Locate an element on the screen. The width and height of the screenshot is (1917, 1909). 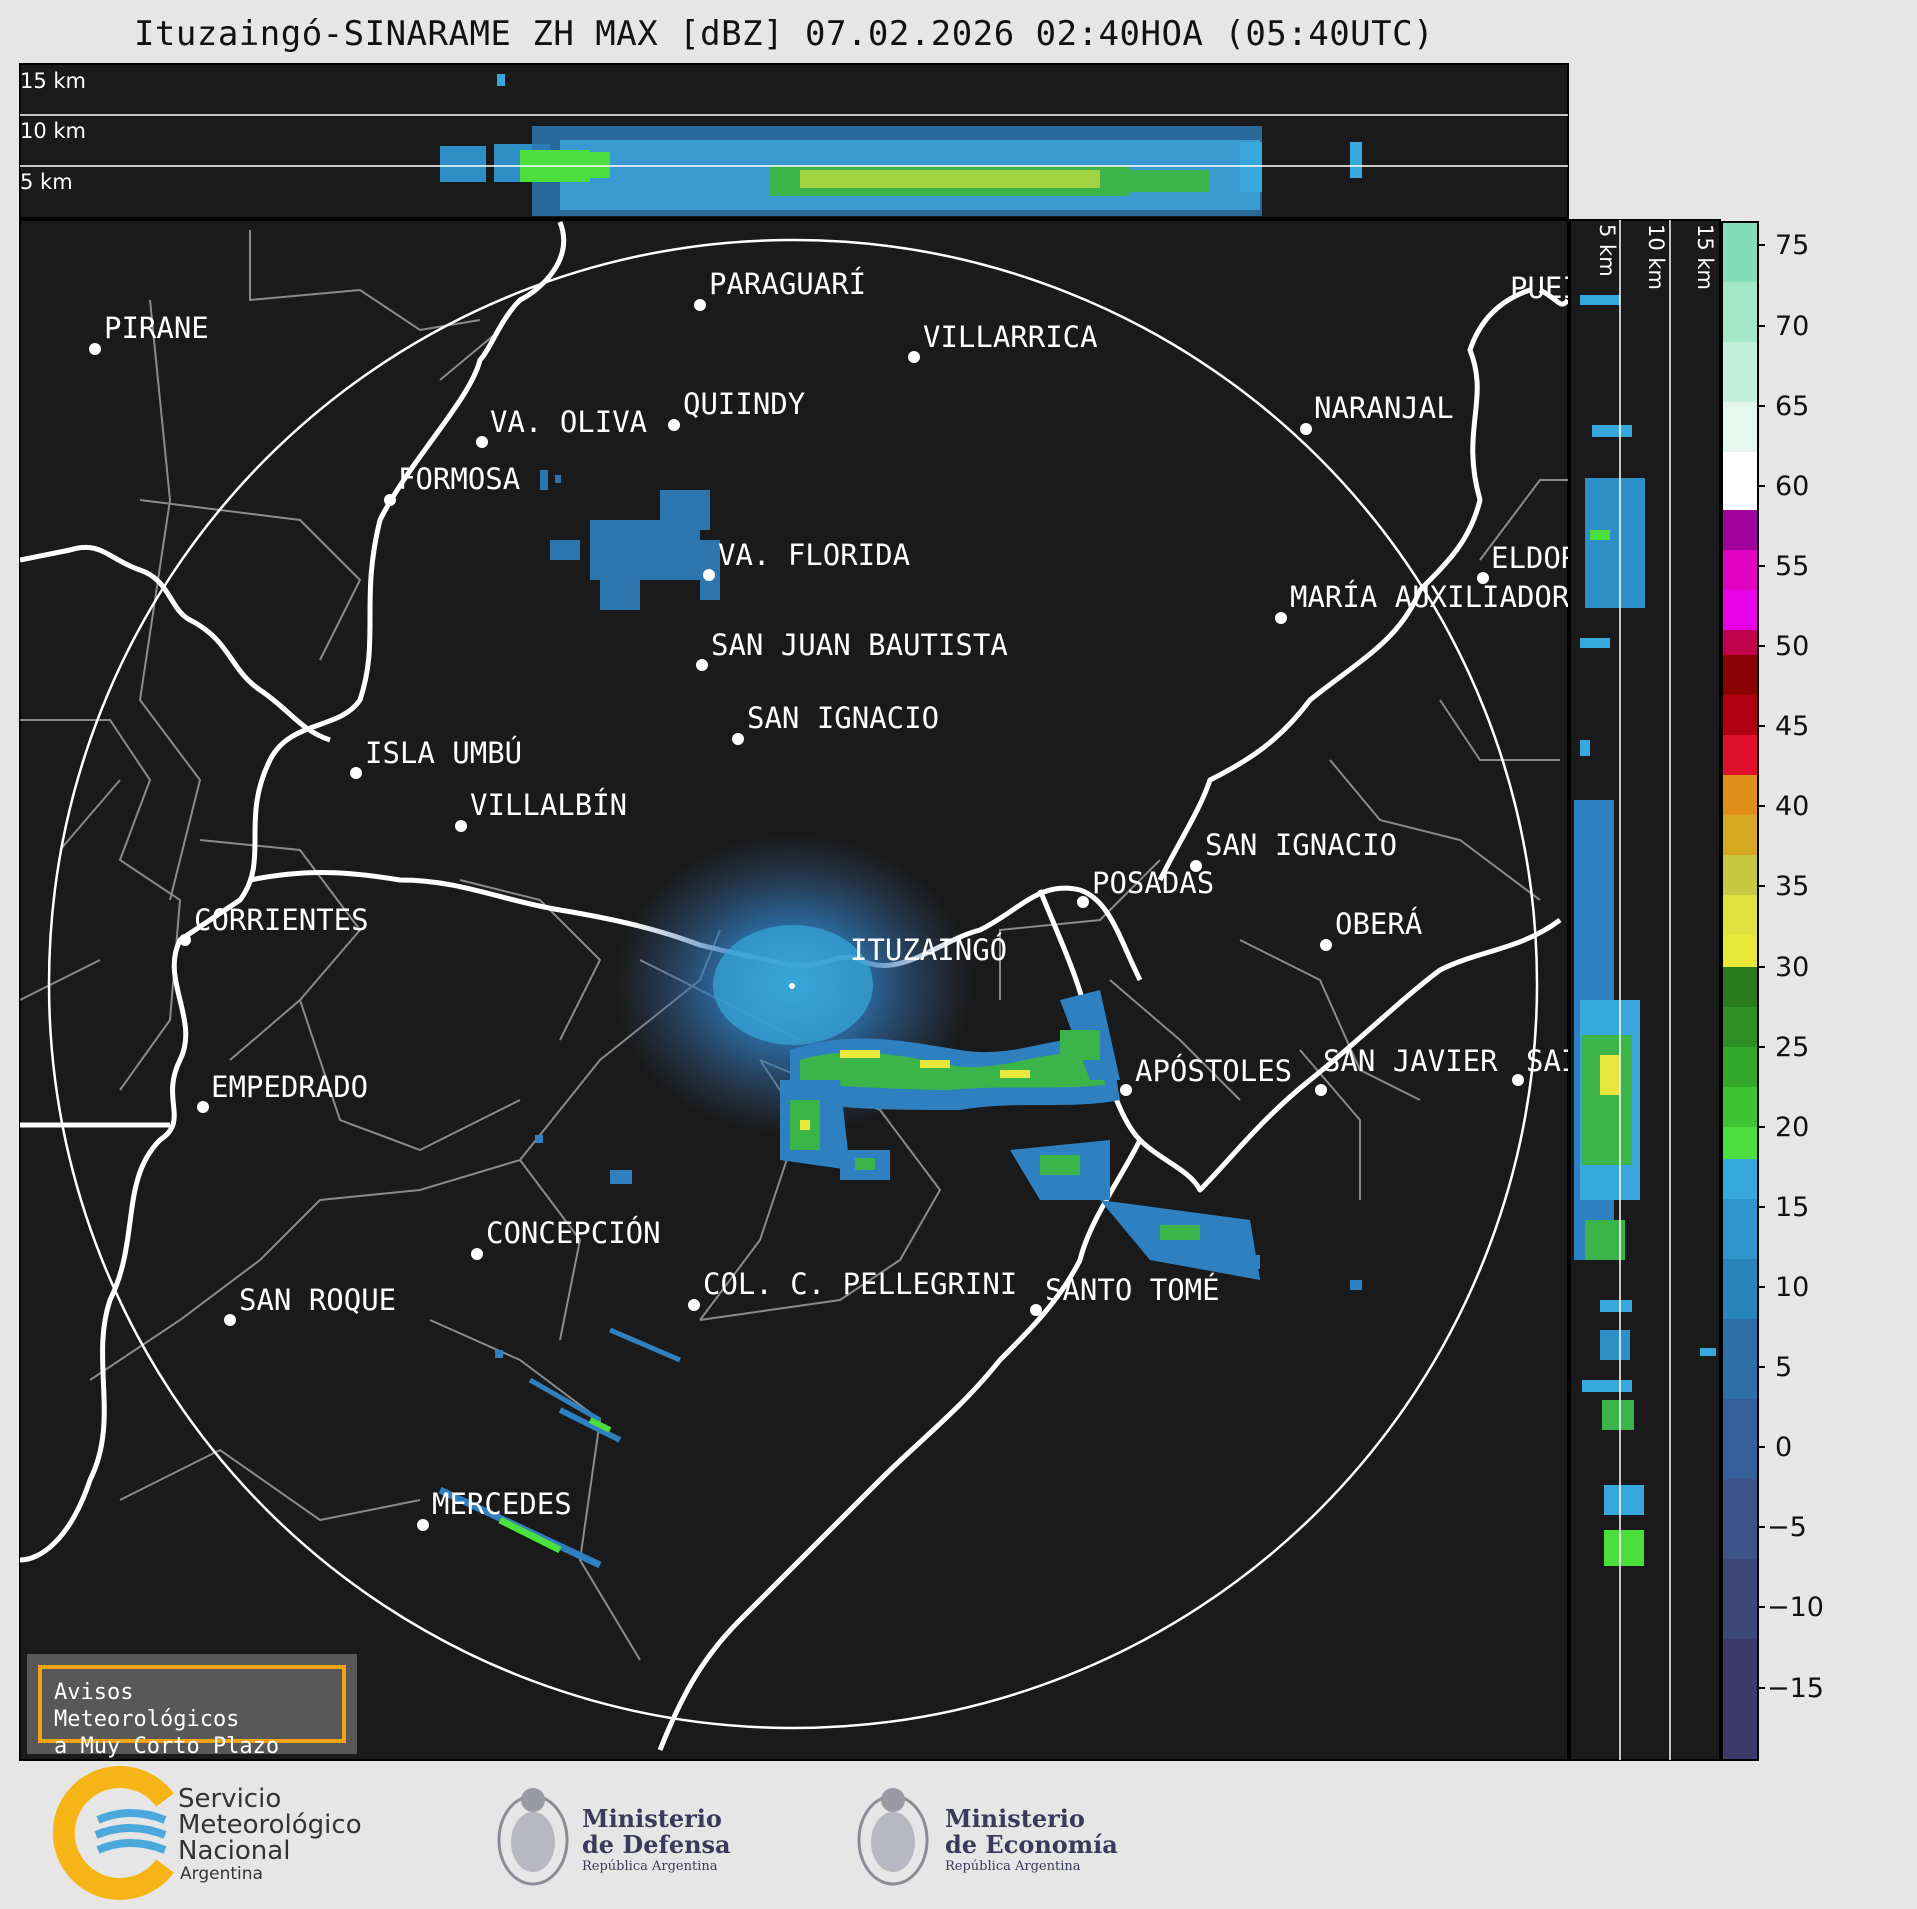
smn-logo-mark is located at coordinates (113, 1833).